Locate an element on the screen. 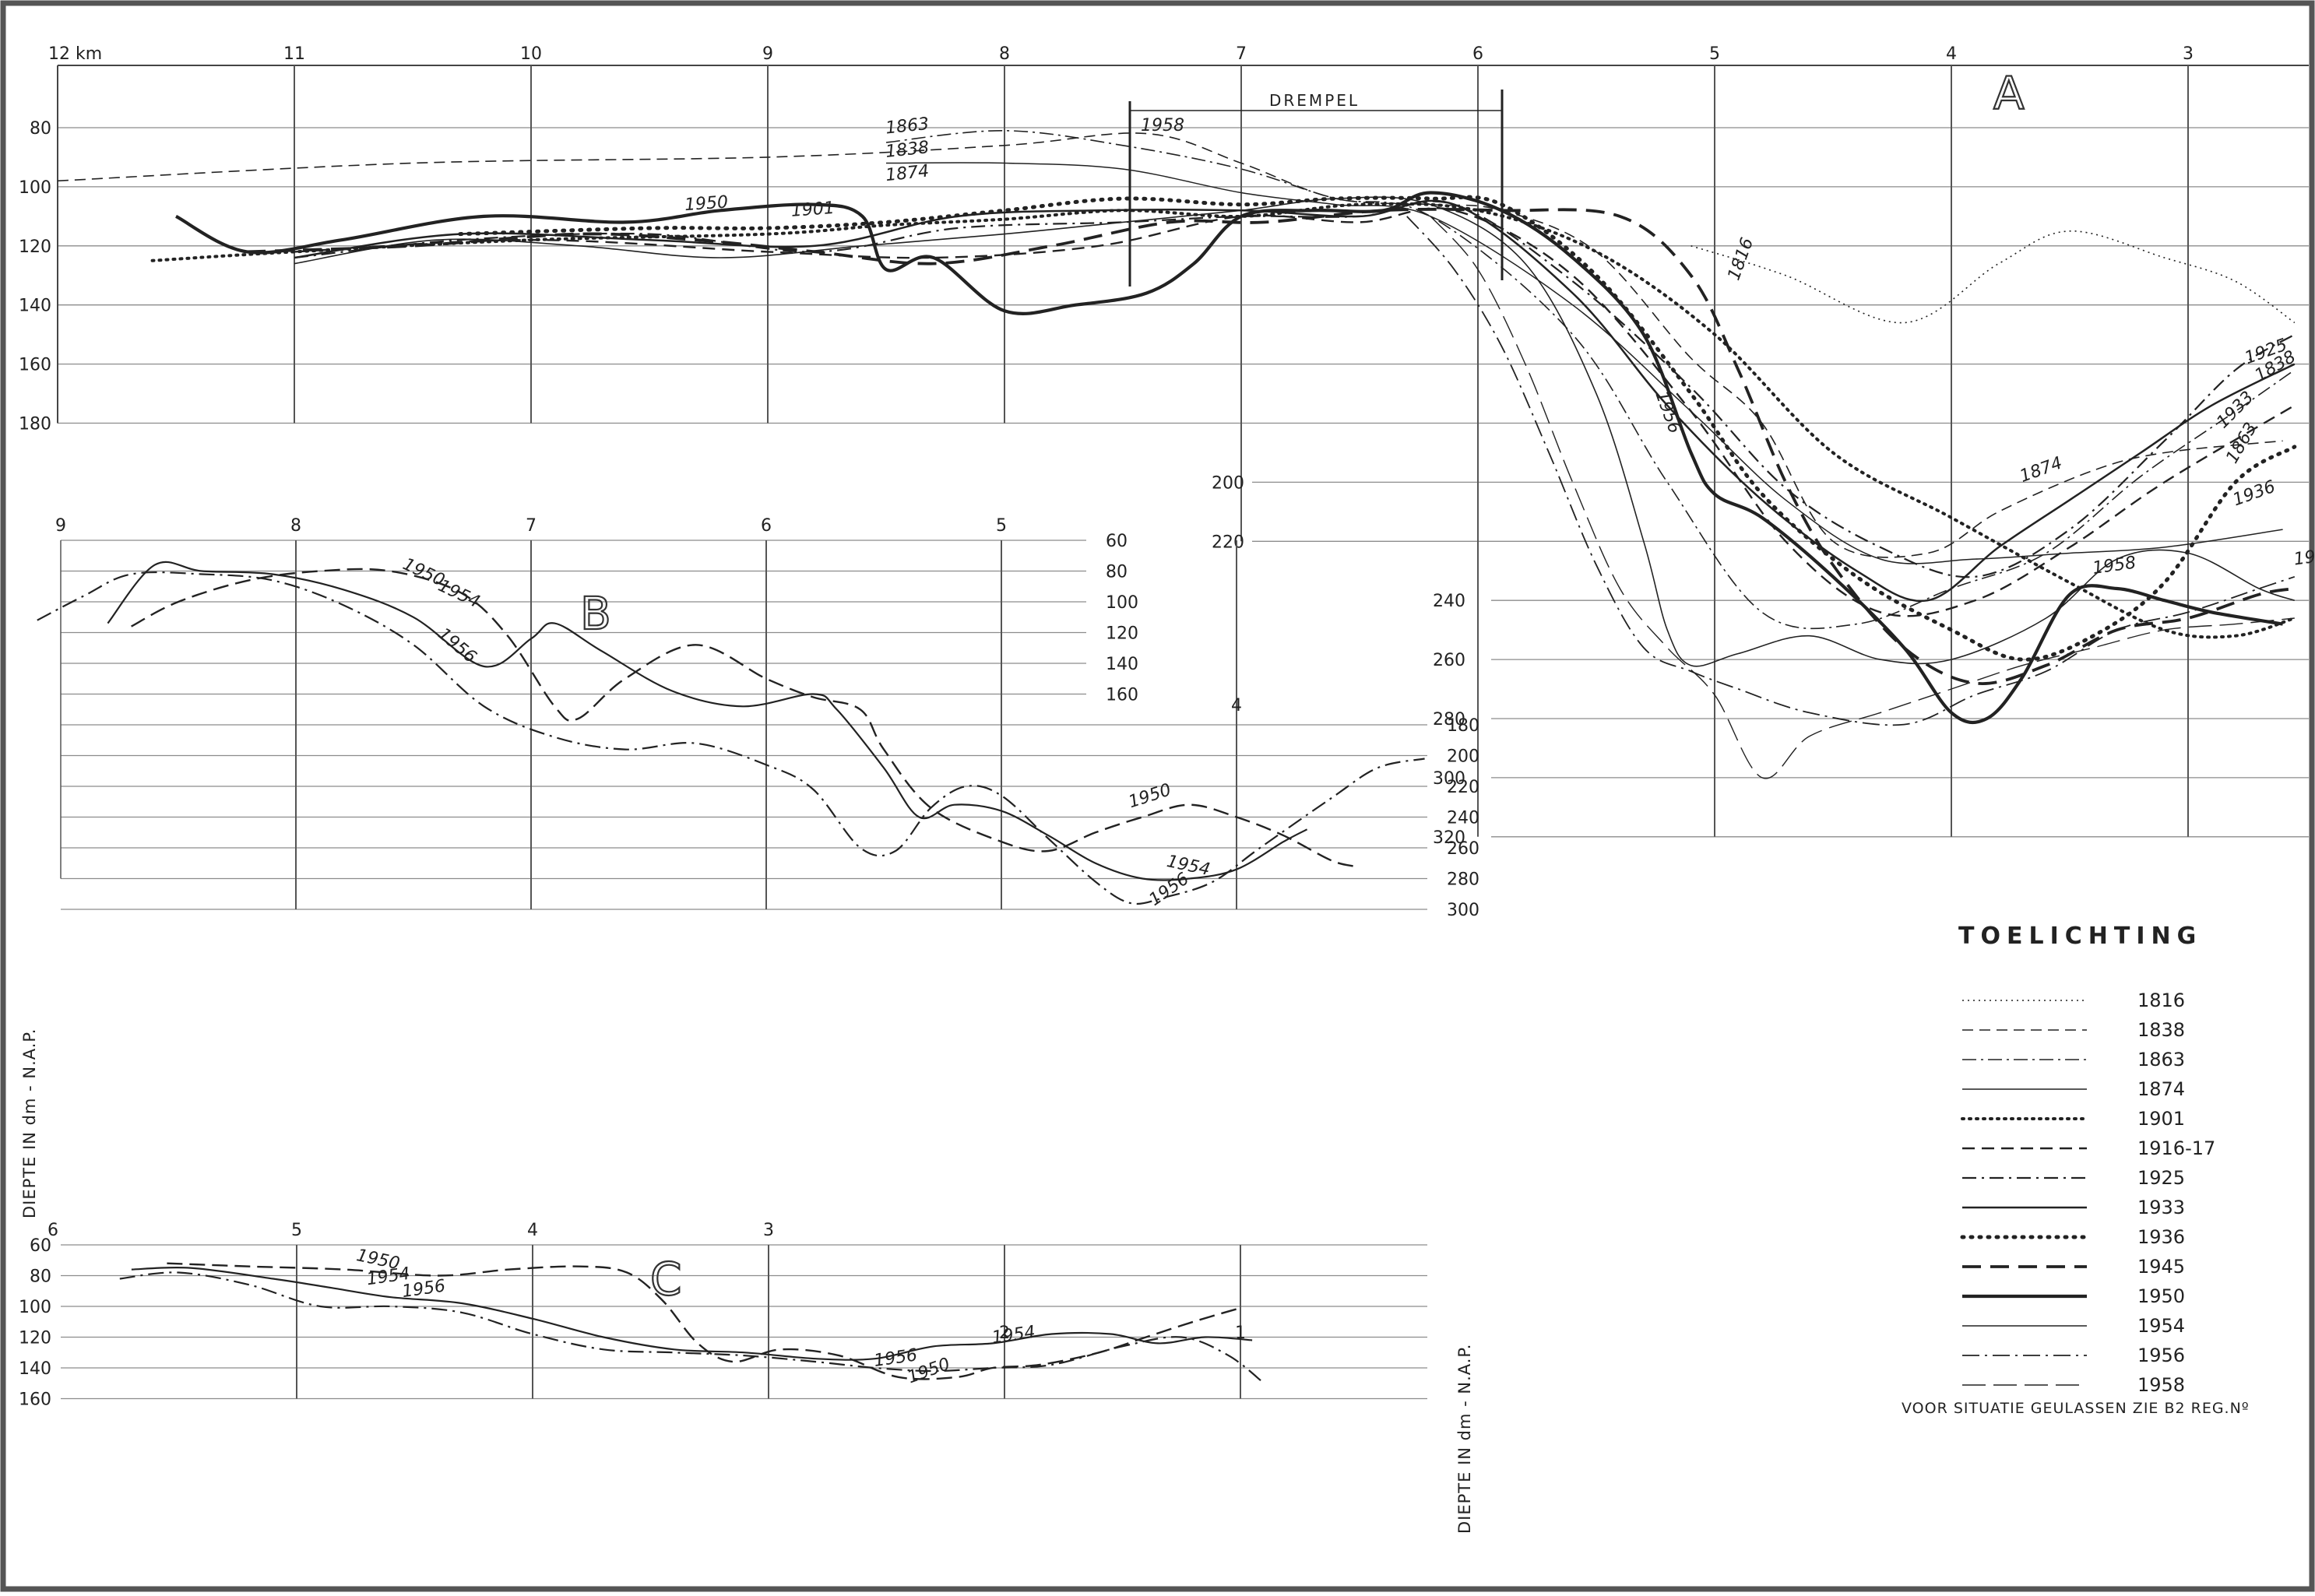 This screenshot has width=2315, height=1596. panel-a-y-tick-upper: 160 is located at coordinates (35, 365).